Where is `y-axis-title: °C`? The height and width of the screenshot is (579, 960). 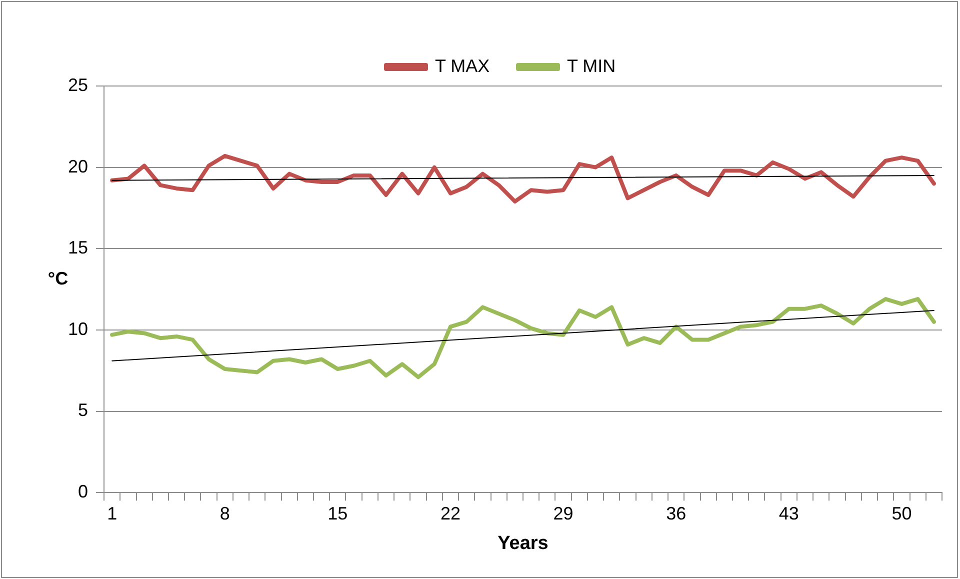
y-axis-title: °C is located at coordinates (58, 278).